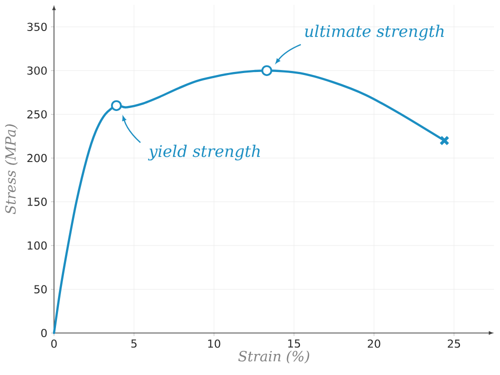 The width and height of the screenshot is (500, 375). Describe the element at coordinates (374, 344) in the screenshot. I see `x-tick-label: 20` at that location.